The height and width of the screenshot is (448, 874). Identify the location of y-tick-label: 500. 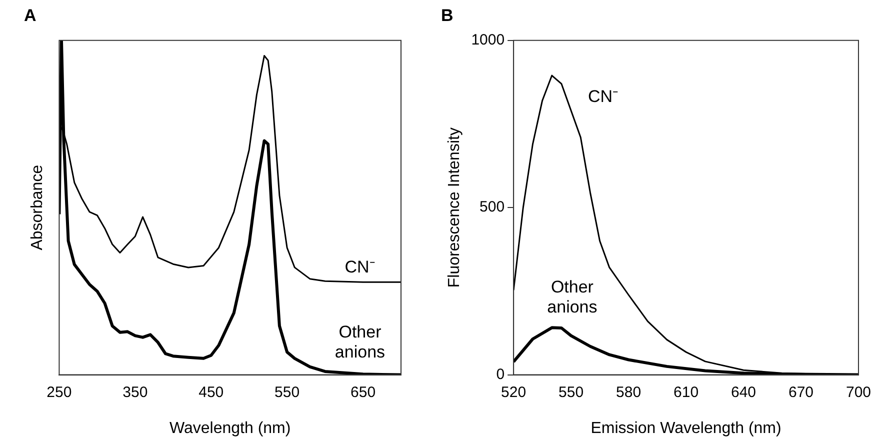
(492, 207).